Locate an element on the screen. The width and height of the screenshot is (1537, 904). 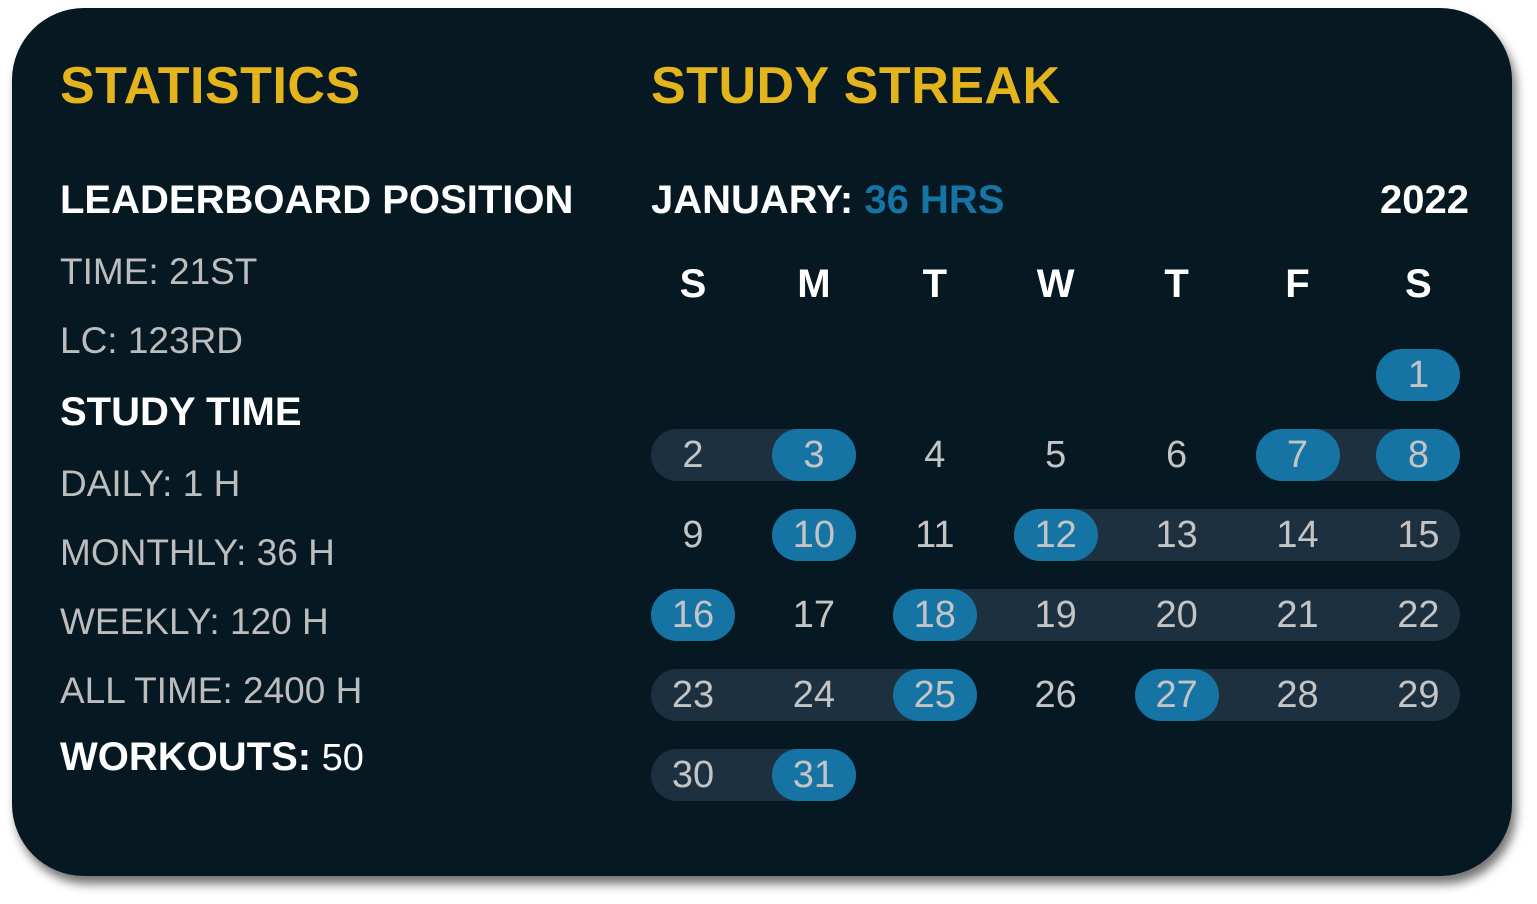
weekday-header: W is located at coordinates (1055, 284).